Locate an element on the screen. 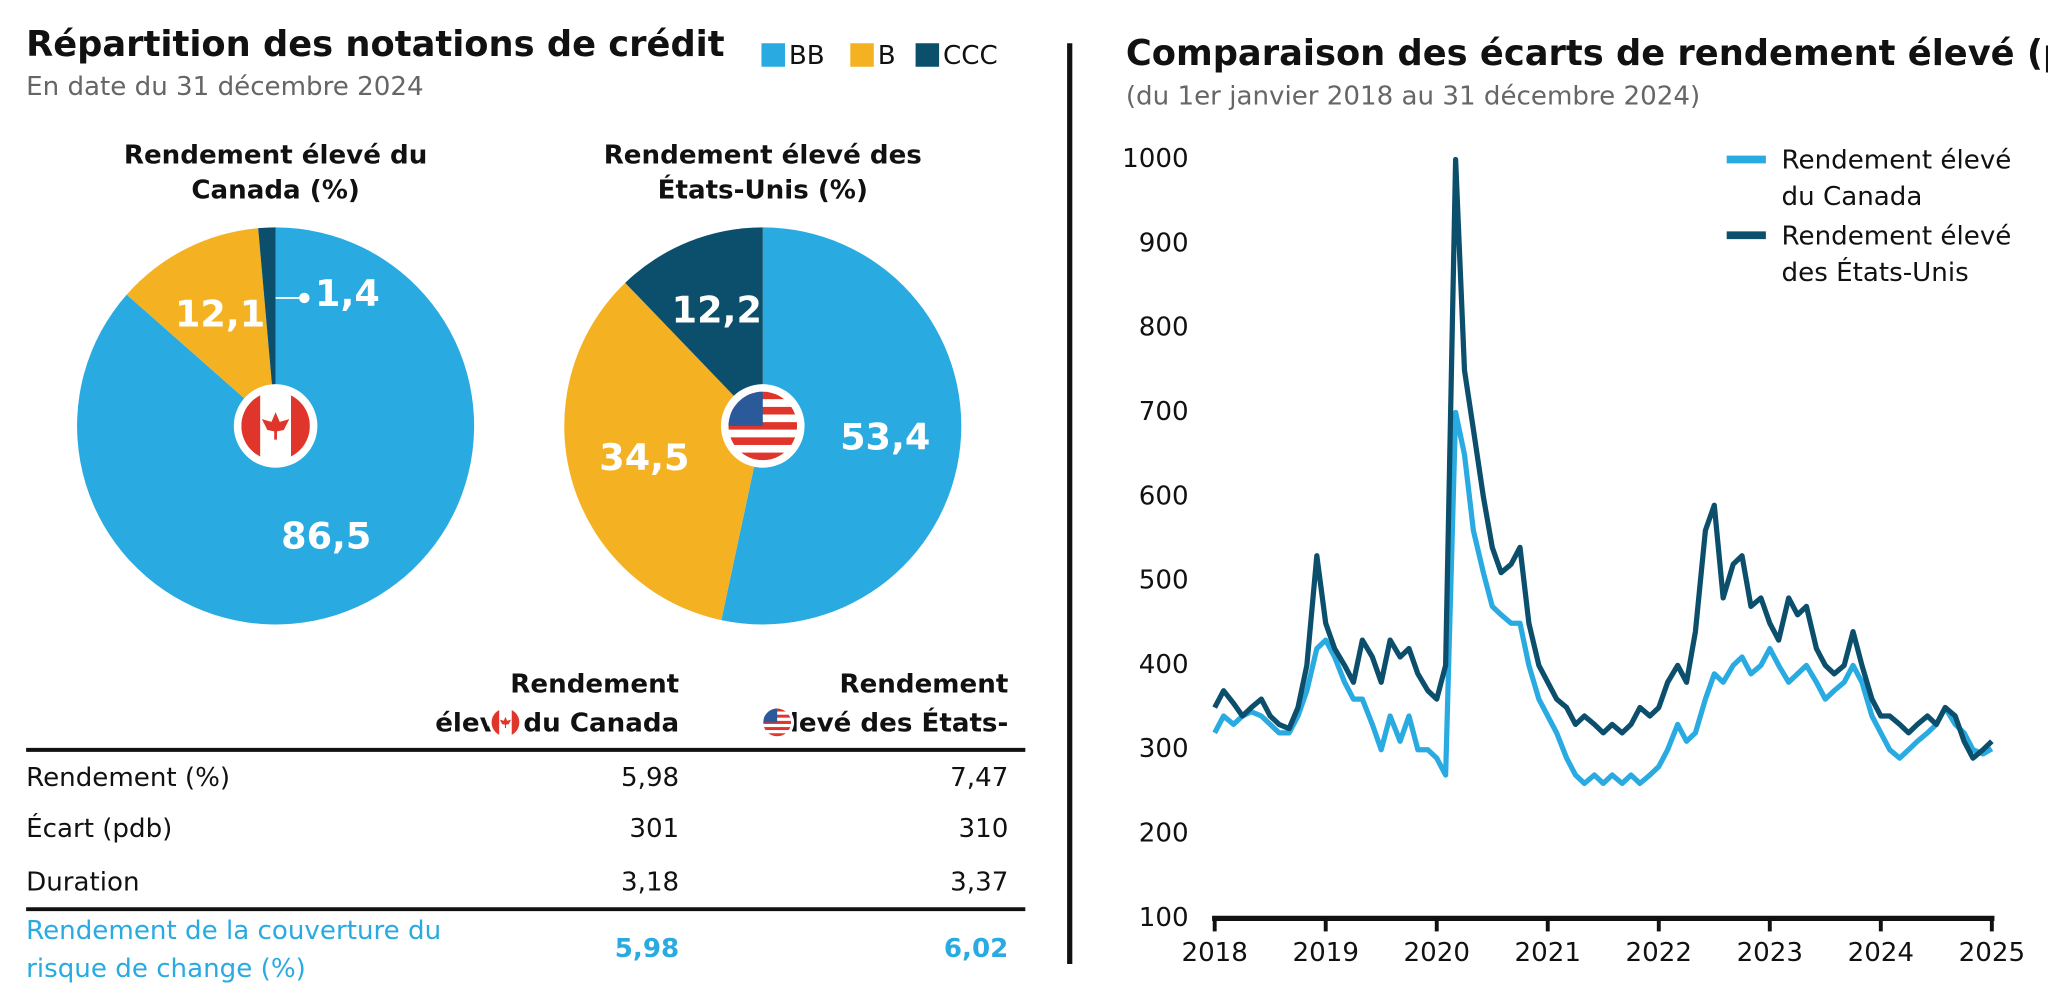  x-tick-label: 2022 is located at coordinates (1659, 953).